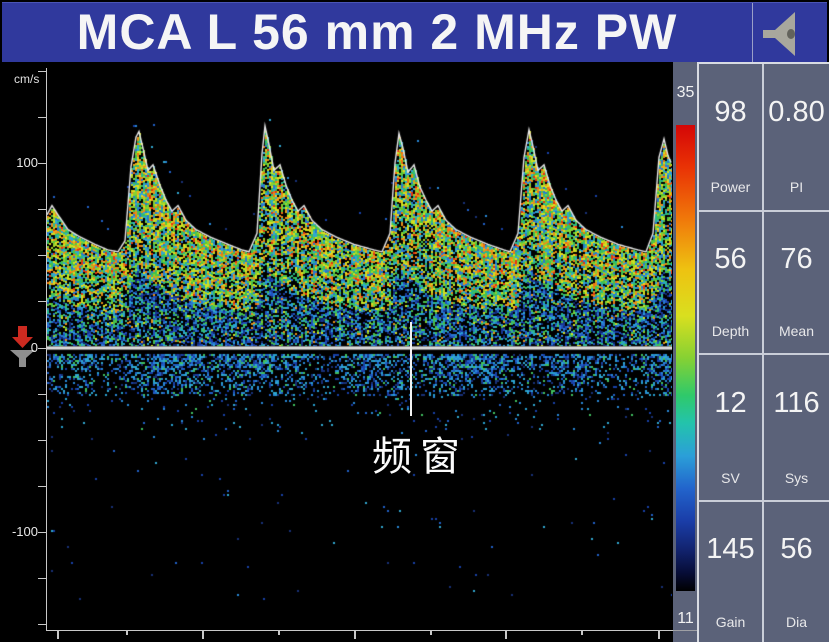 This screenshot has width=829, height=642. Describe the element at coordinates (27, 79) in the screenshot. I see `y-axis-unit: cm/s` at that location.